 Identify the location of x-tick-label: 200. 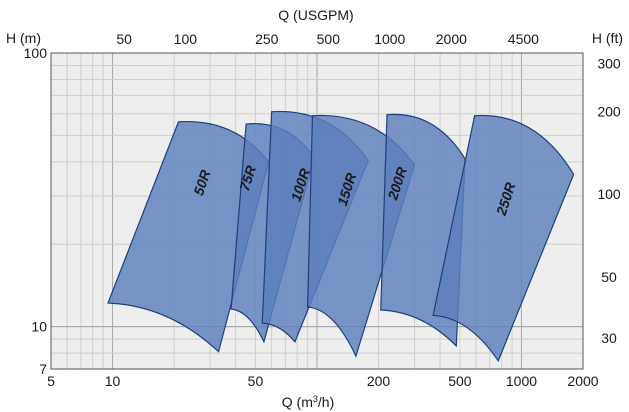
(379, 381).